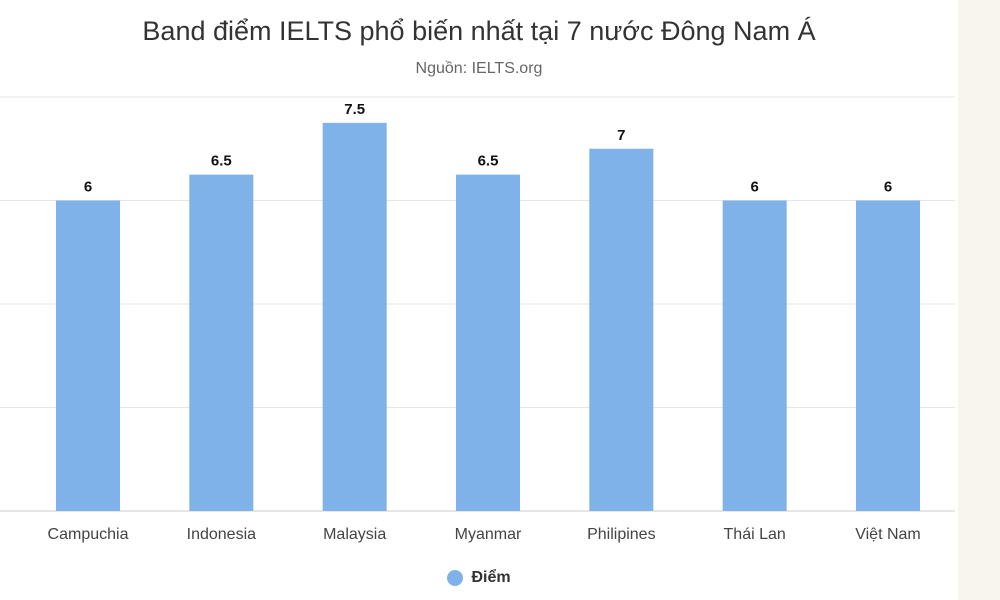 This screenshot has height=600, width=1000. Describe the element at coordinates (621, 534) in the screenshot. I see `x-tick-label: Philipines` at that location.